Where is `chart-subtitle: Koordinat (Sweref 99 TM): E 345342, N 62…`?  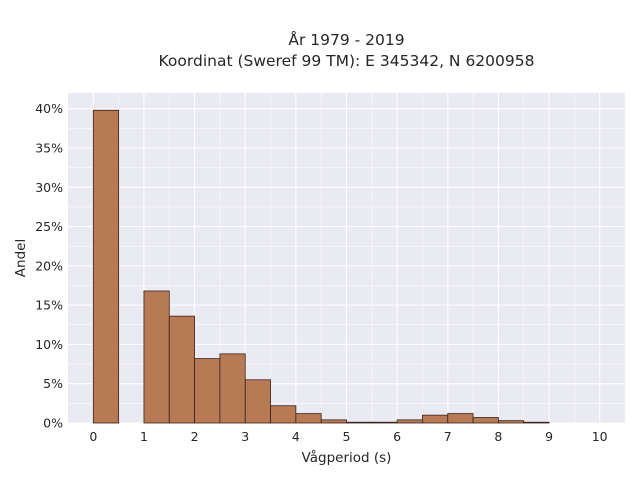
chart-subtitle: Koordinat (Sweref 99 TM): E 345342, N 62… is located at coordinates (347, 61).